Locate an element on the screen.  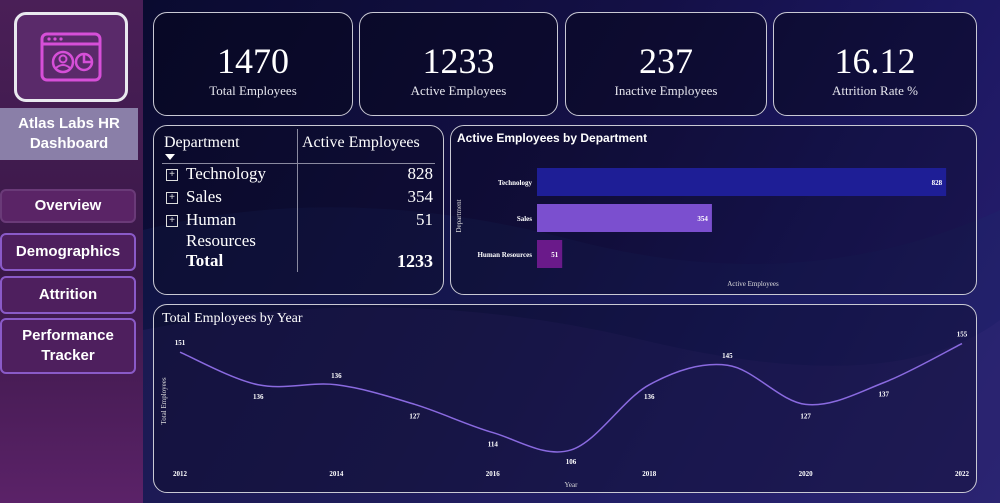
data-label: 106 is located at coordinates (571, 462).